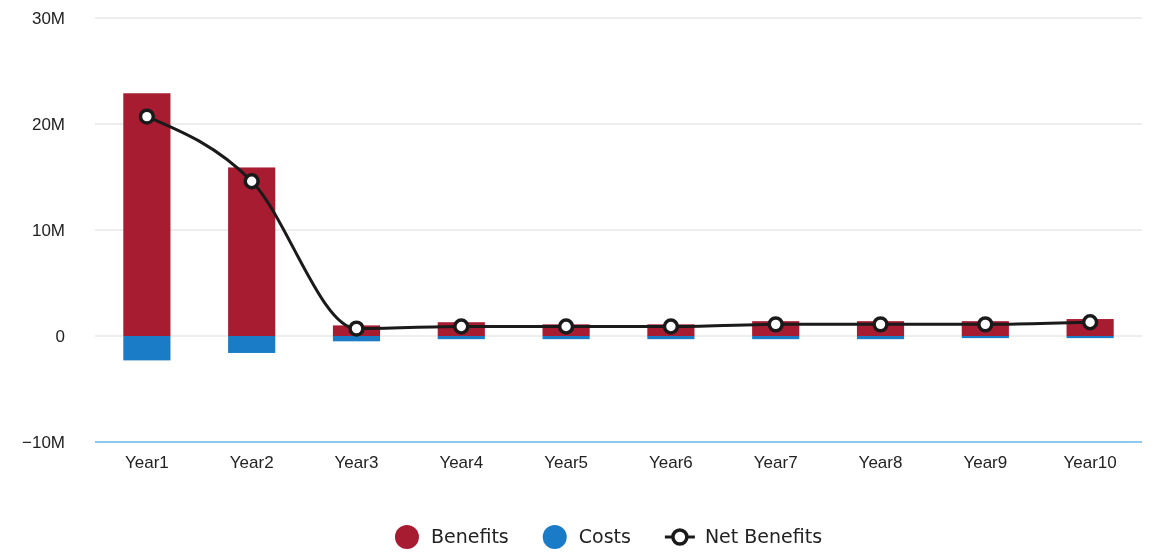 The height and width of the screenshot is (552, 1157). I want to click on x-tick-label: Year5, so click(566, 463).